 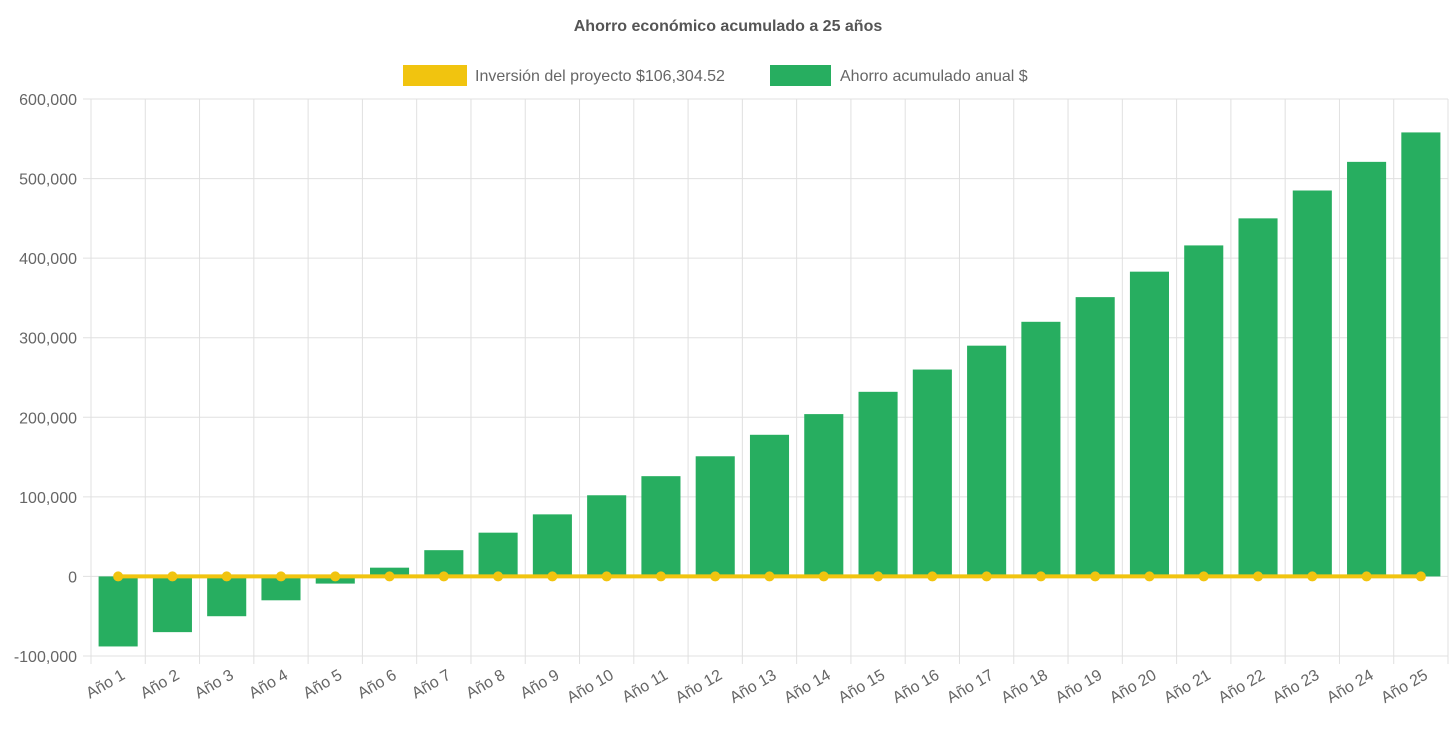 What do you see at coordinates (590, 687) in the screenshot?
I see `x-tick-label: Año 10` at bounding box center [590, 687].